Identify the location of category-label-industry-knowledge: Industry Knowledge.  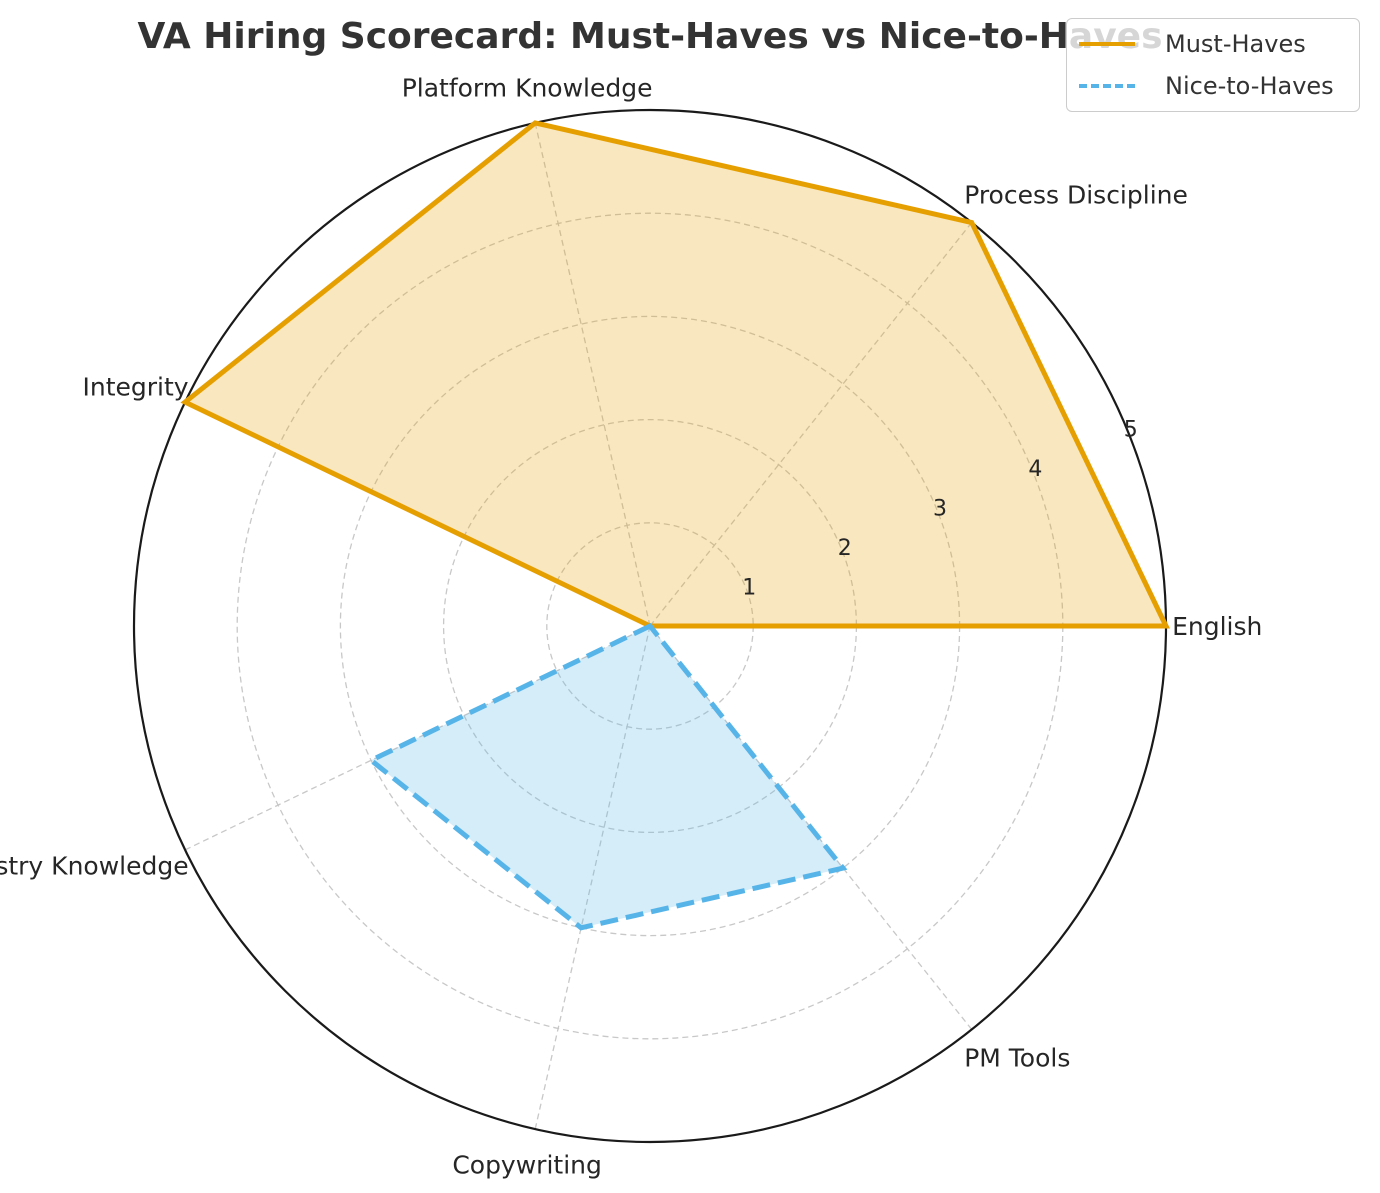
(94, 866).